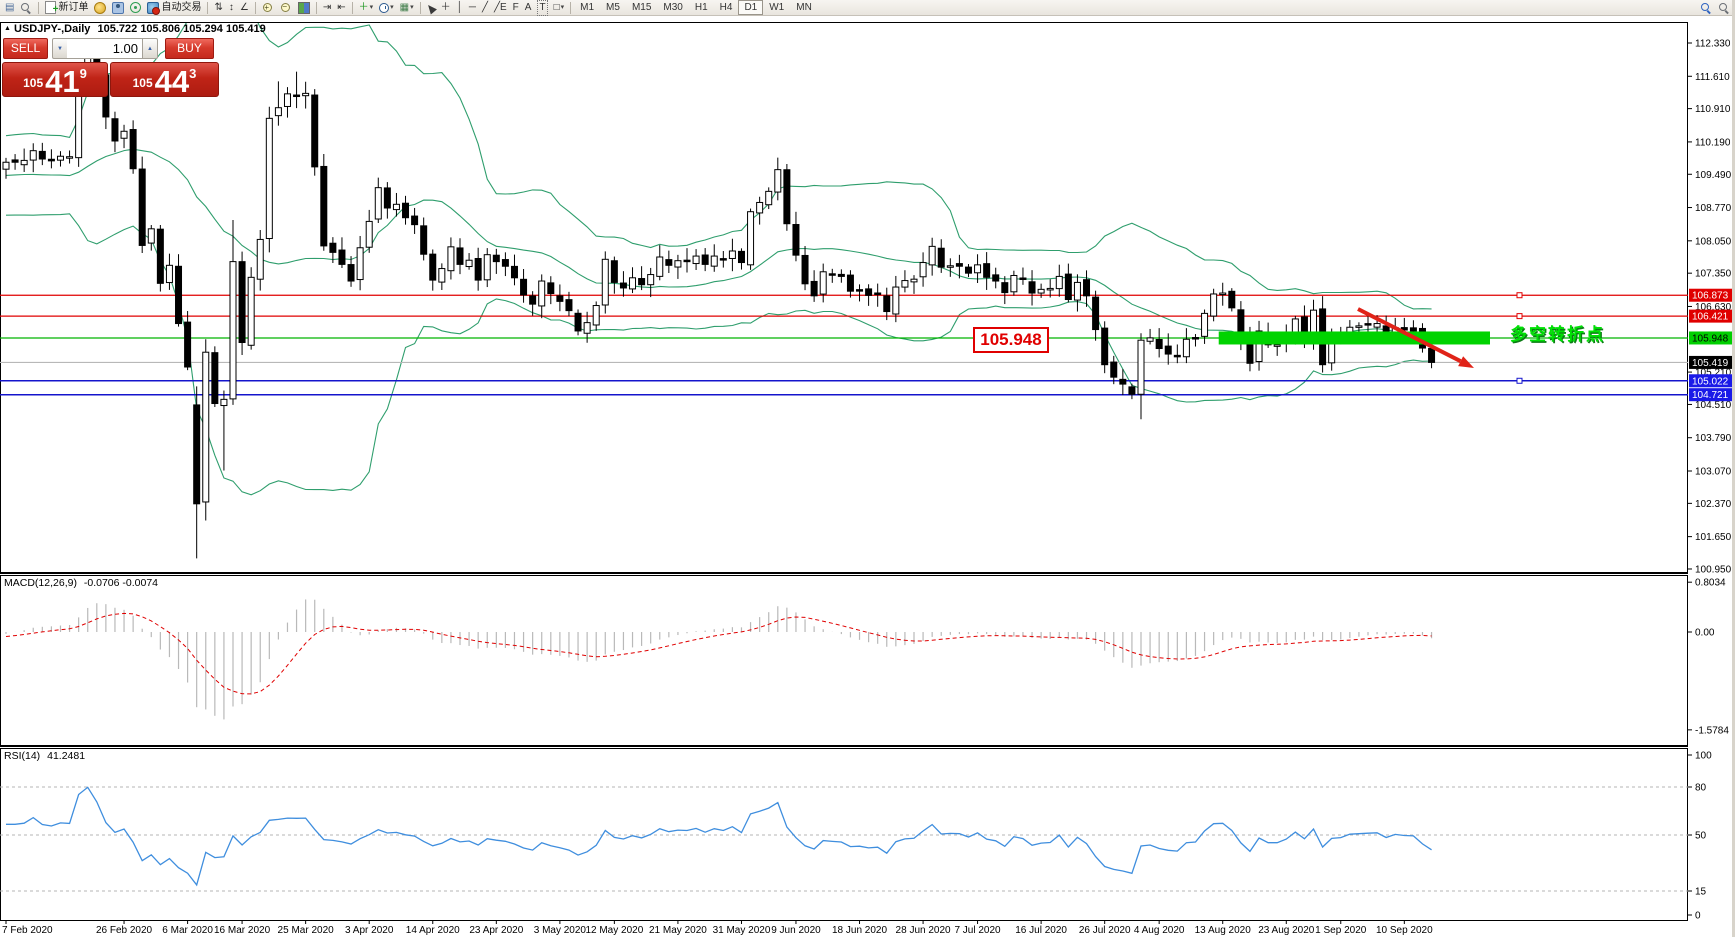 The height and width of the screenshot is (937, 1735). What do you see at coordinates (1354, 338) in the screenshot?
I see `green-highlight-bar` at bounding box center [1354, 338].